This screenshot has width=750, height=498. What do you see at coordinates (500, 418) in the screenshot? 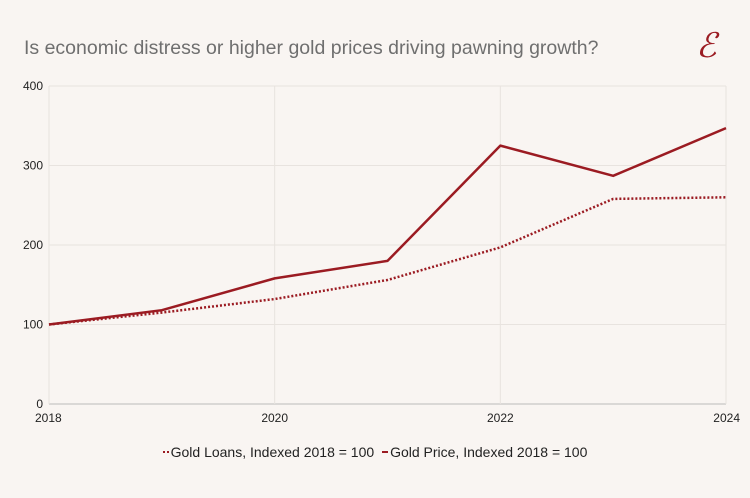
I see `x-tick-label: 2022` at bounding box center [500, 418].